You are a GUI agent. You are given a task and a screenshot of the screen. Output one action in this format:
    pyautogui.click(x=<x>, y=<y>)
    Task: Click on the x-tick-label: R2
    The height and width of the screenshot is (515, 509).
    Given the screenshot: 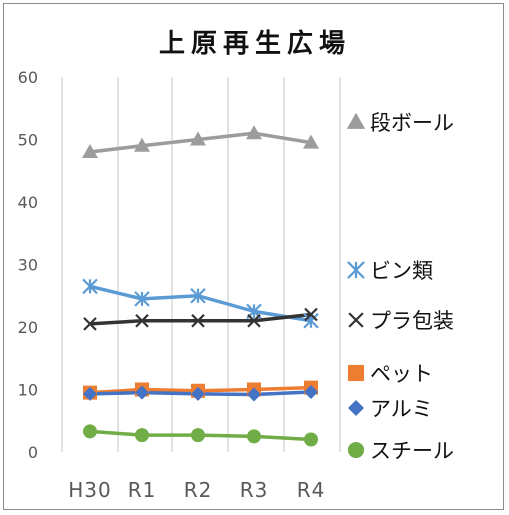 What is the action you would take?
    pyautogui.click(x=198, y=490)
    